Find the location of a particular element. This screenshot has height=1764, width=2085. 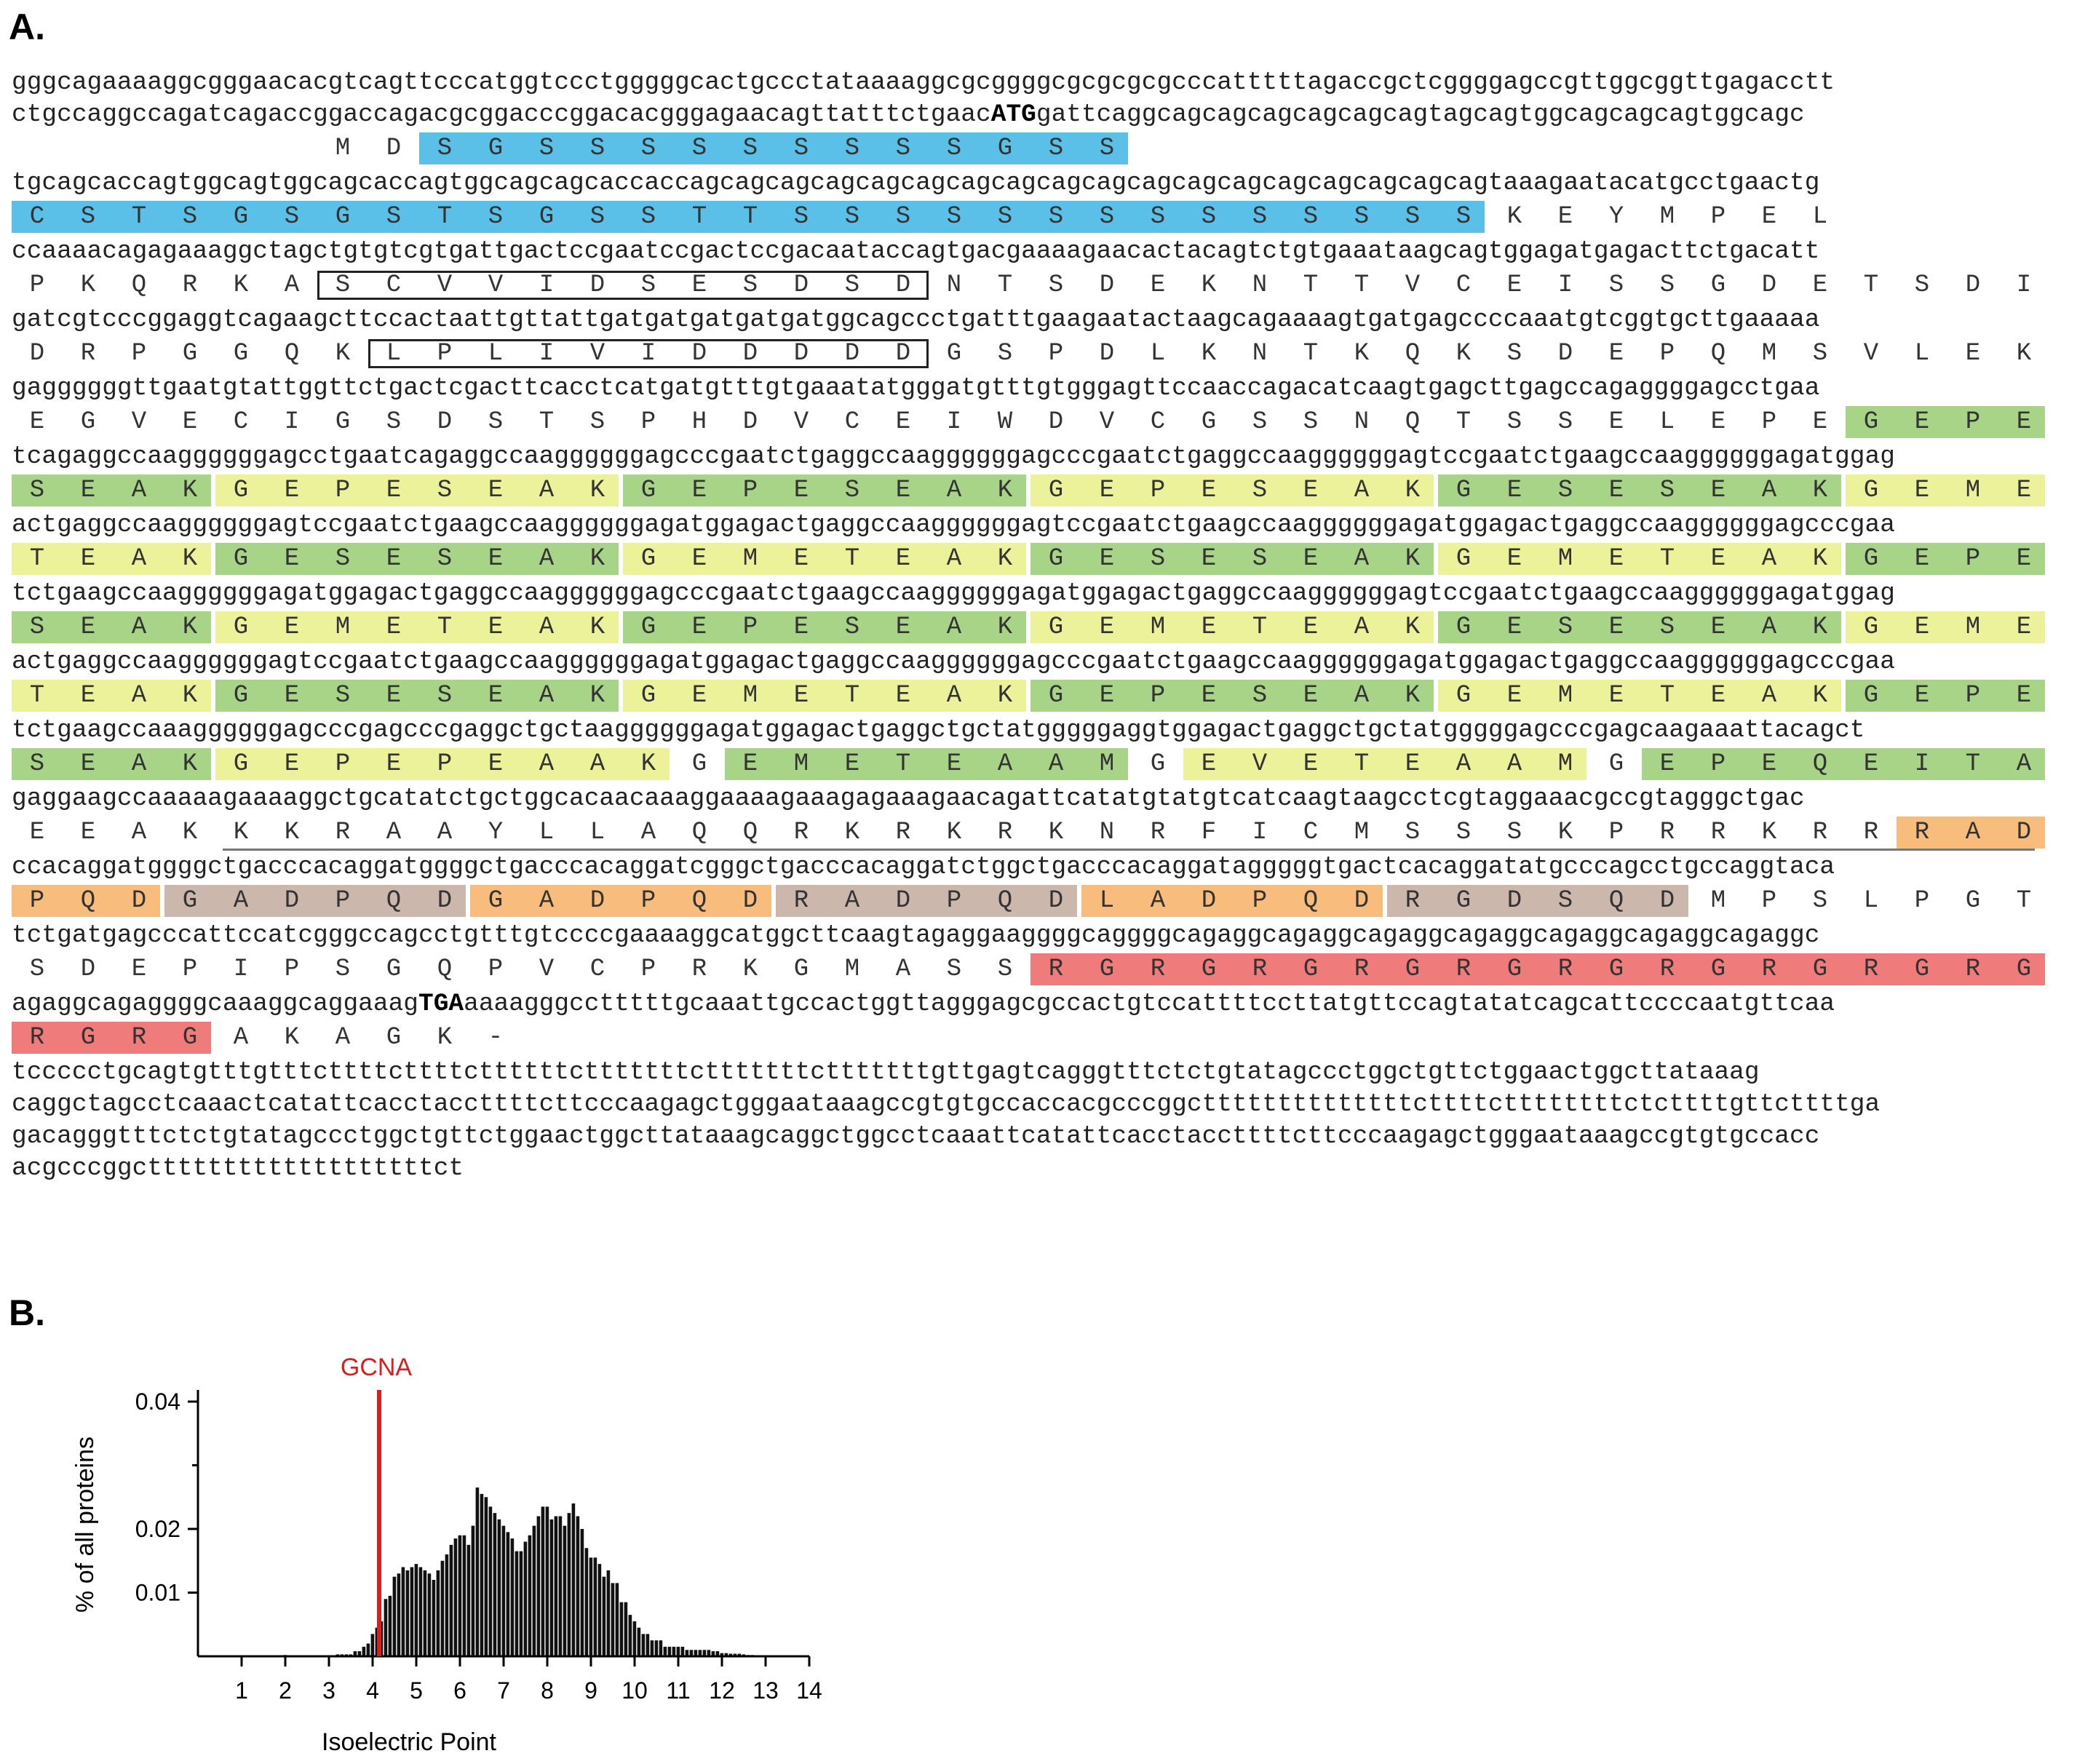

x-axis-label: Isoelectric Point is located at coordinates (409, 1742).